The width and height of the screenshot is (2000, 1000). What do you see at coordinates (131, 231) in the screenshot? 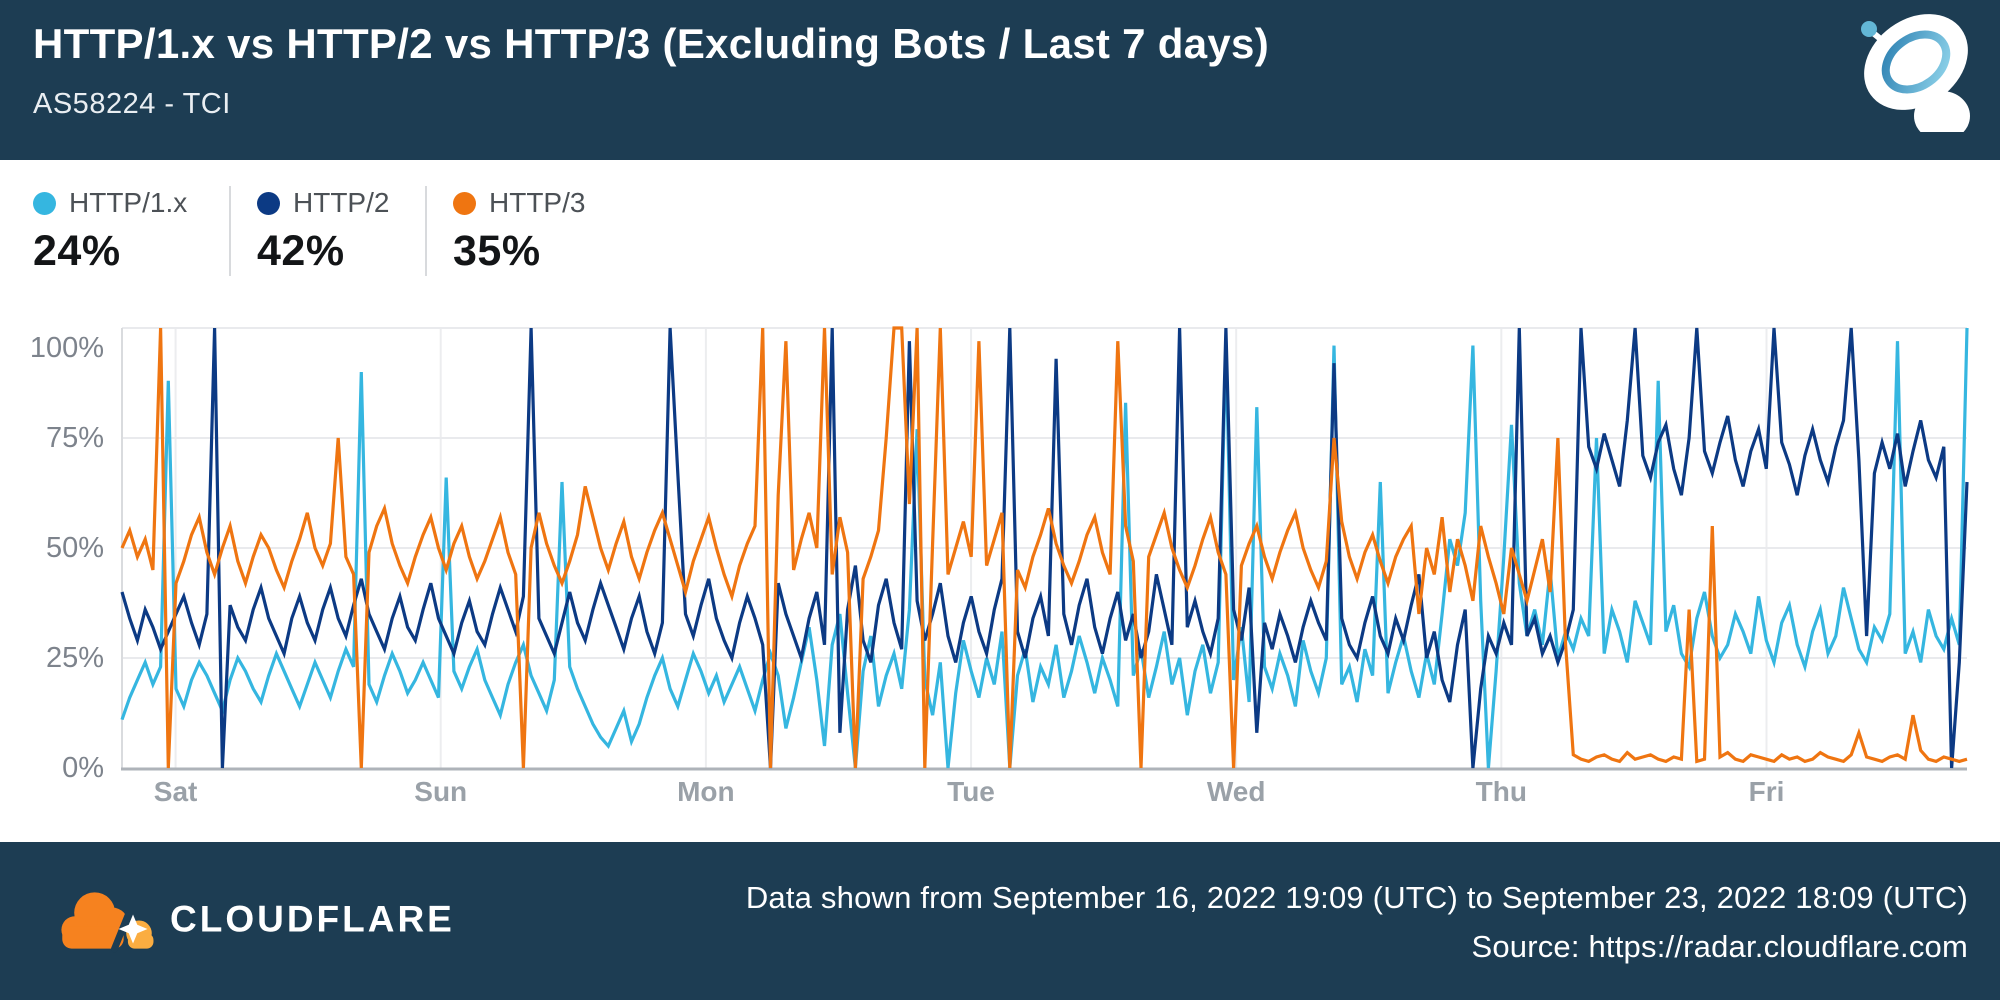
I see `legend-item-http1x: HTTP/1.x 24%` at bounding box center [131, 231].